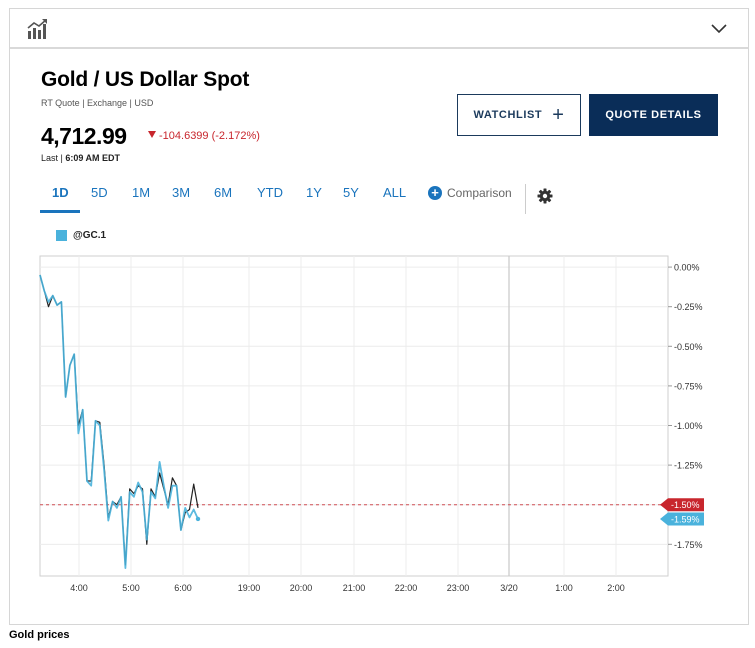 The width and height of the screenshot is (755, 648). I want to click on reference-value-flag, so click(682, 505).